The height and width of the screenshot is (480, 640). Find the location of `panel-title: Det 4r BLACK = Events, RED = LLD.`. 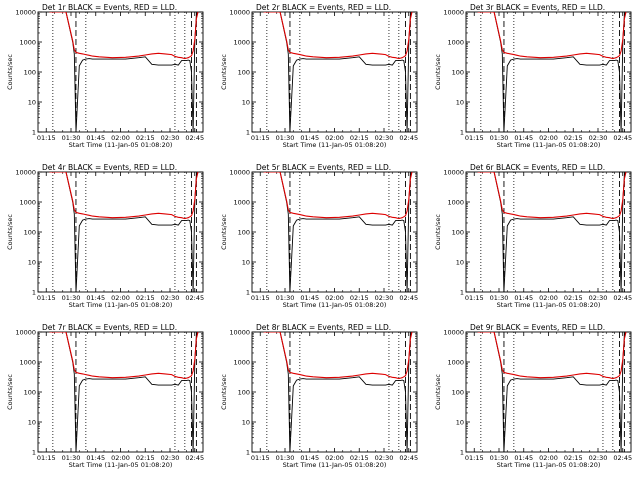

panel-title: Det 4r BLACK = Events, RED = LLD. is located at coordinates (109, 167).